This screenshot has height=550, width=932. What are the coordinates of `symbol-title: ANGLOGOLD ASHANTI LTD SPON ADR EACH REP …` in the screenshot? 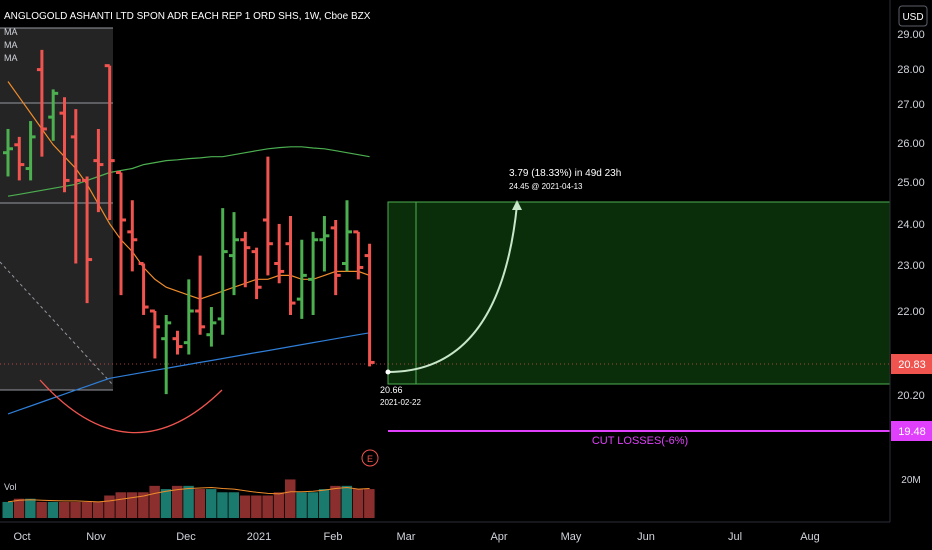 It's located at (187, 16).